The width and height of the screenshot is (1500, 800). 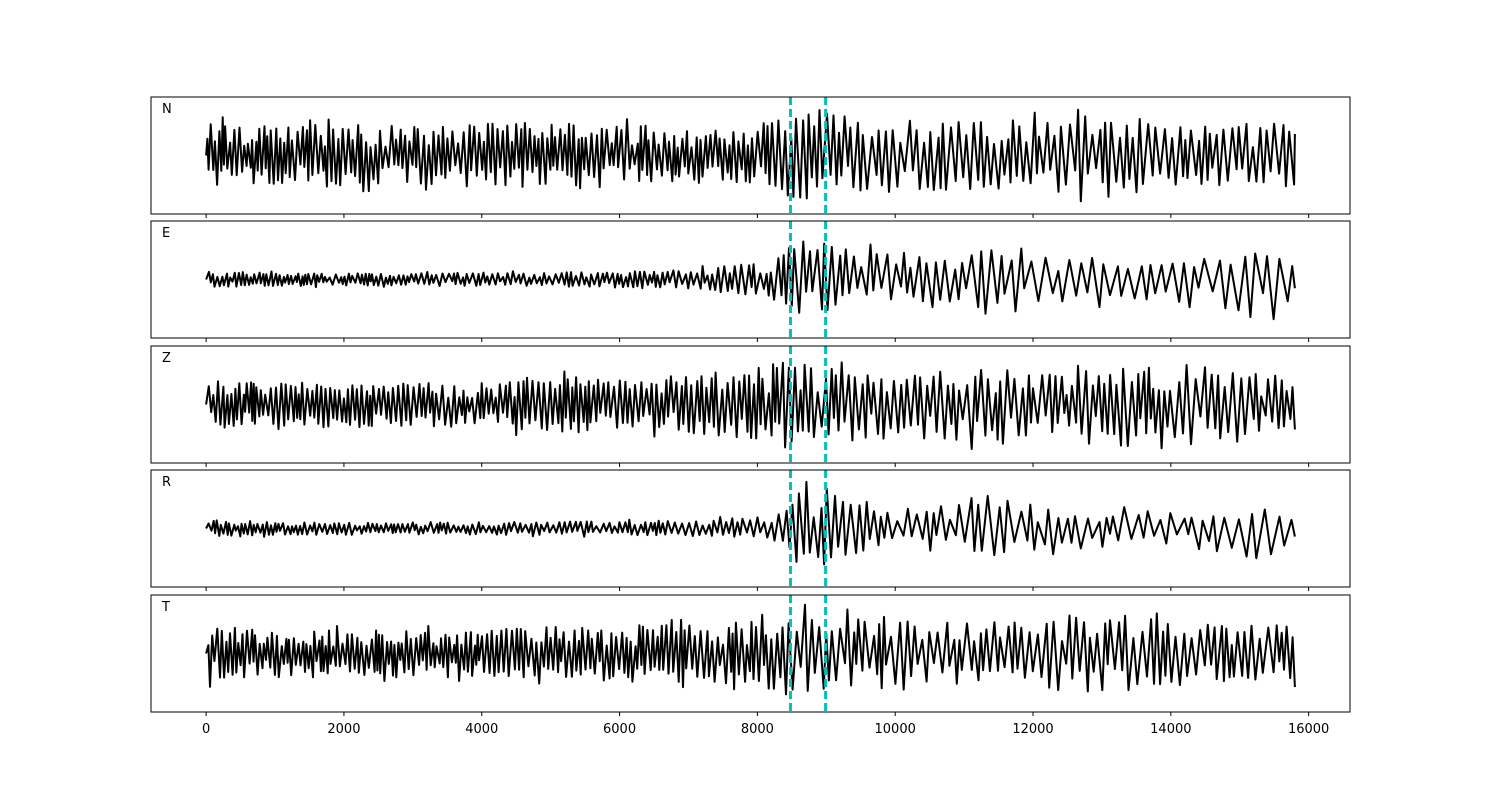 What do you see at coordinates (167, 109) in the screenshot?
I see `panel-label-n: N` at bounding box center [167, 109].